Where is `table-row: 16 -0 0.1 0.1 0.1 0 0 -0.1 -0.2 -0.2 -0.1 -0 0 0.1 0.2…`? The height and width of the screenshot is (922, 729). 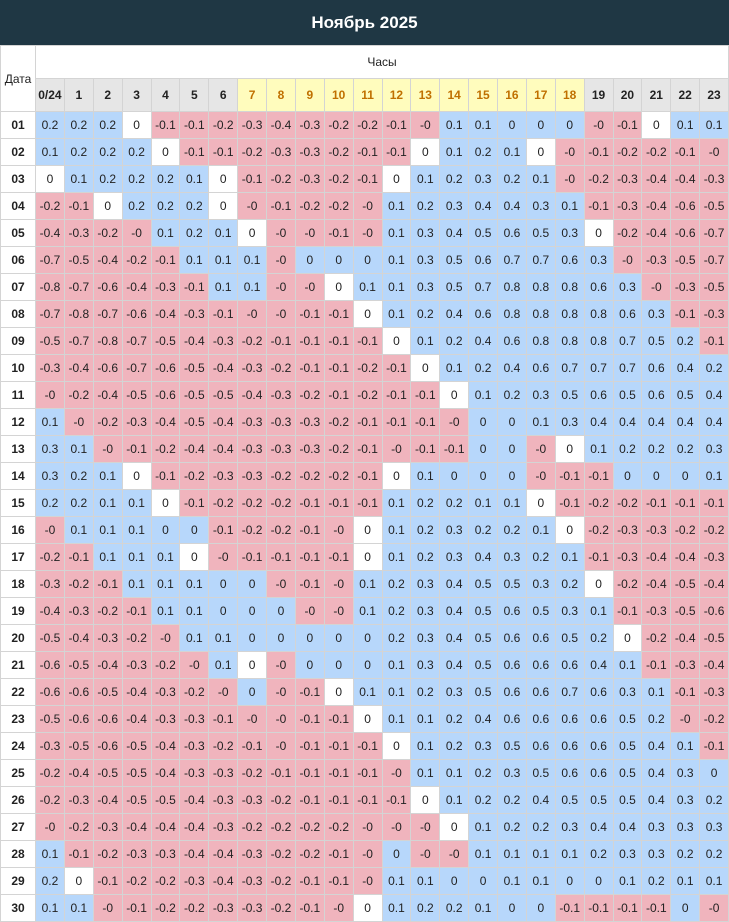
table-row: 16 -0 0.1 0.1 0.1 0 0 -0.1 -0.2 -0.2 -0.1 -0 0 0.1 0.2… is located at coordinates (364, 530).